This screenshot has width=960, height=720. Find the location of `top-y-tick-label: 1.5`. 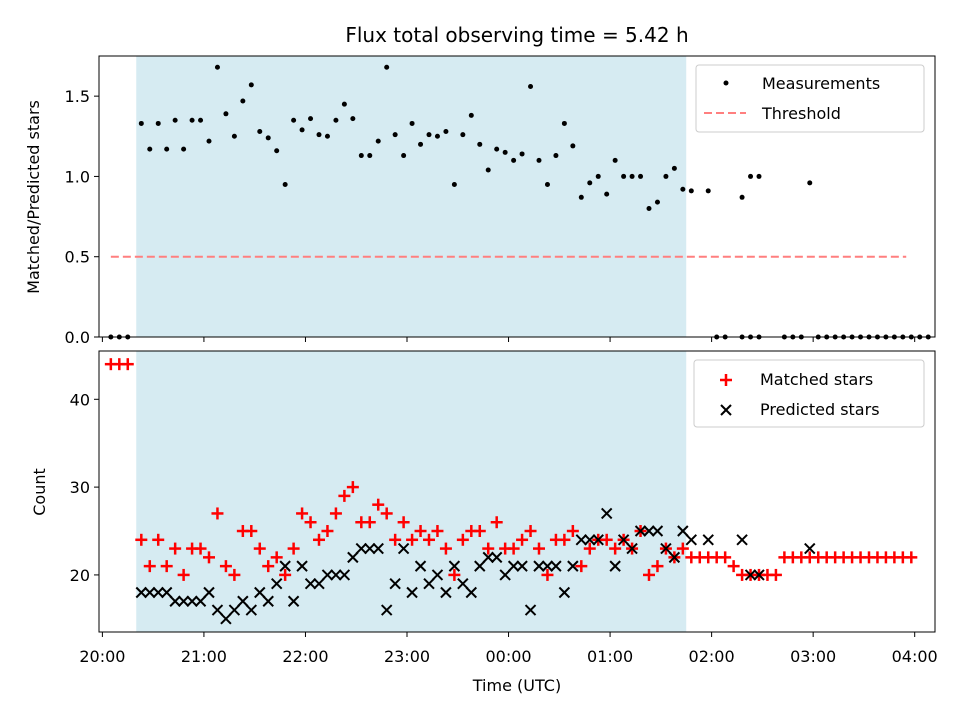

top-y-tick-label: 1.5 is located at coordinates (77, 96).